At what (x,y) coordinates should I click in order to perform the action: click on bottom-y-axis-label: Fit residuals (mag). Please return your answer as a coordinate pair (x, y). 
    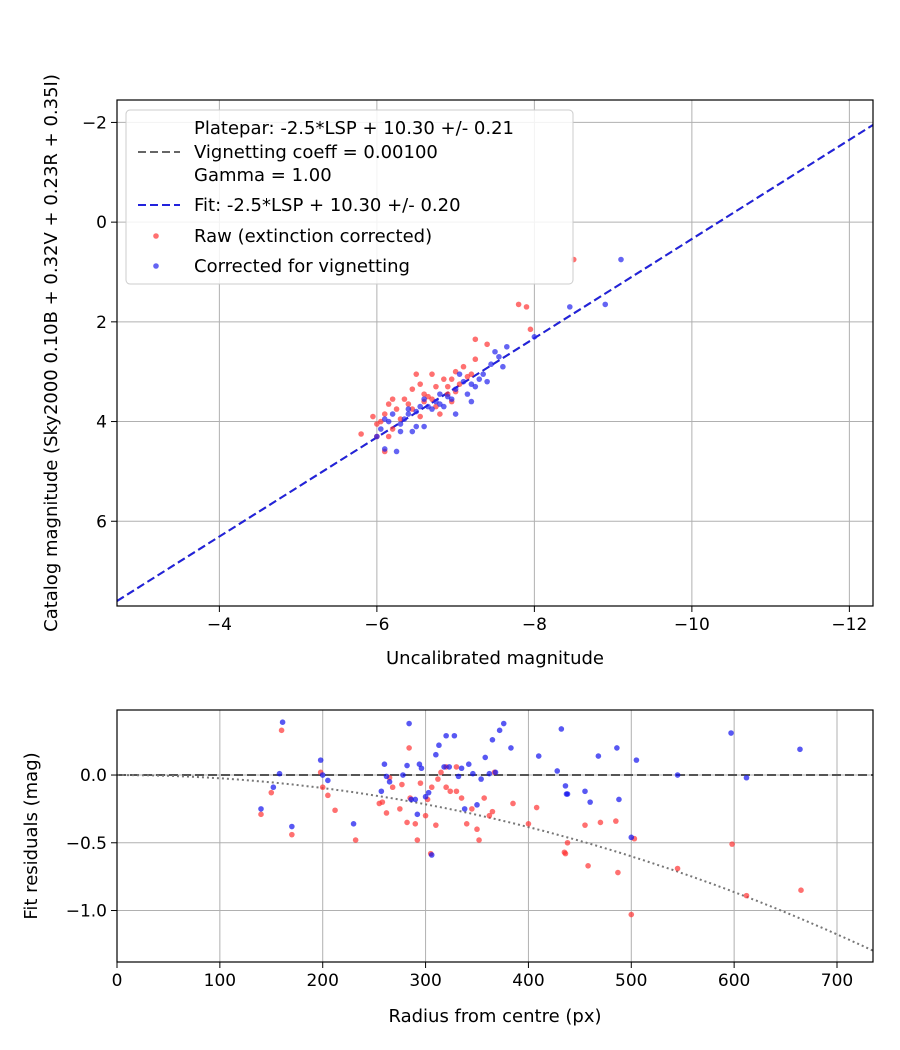
    Looking at the image, I should click on (31, 835).